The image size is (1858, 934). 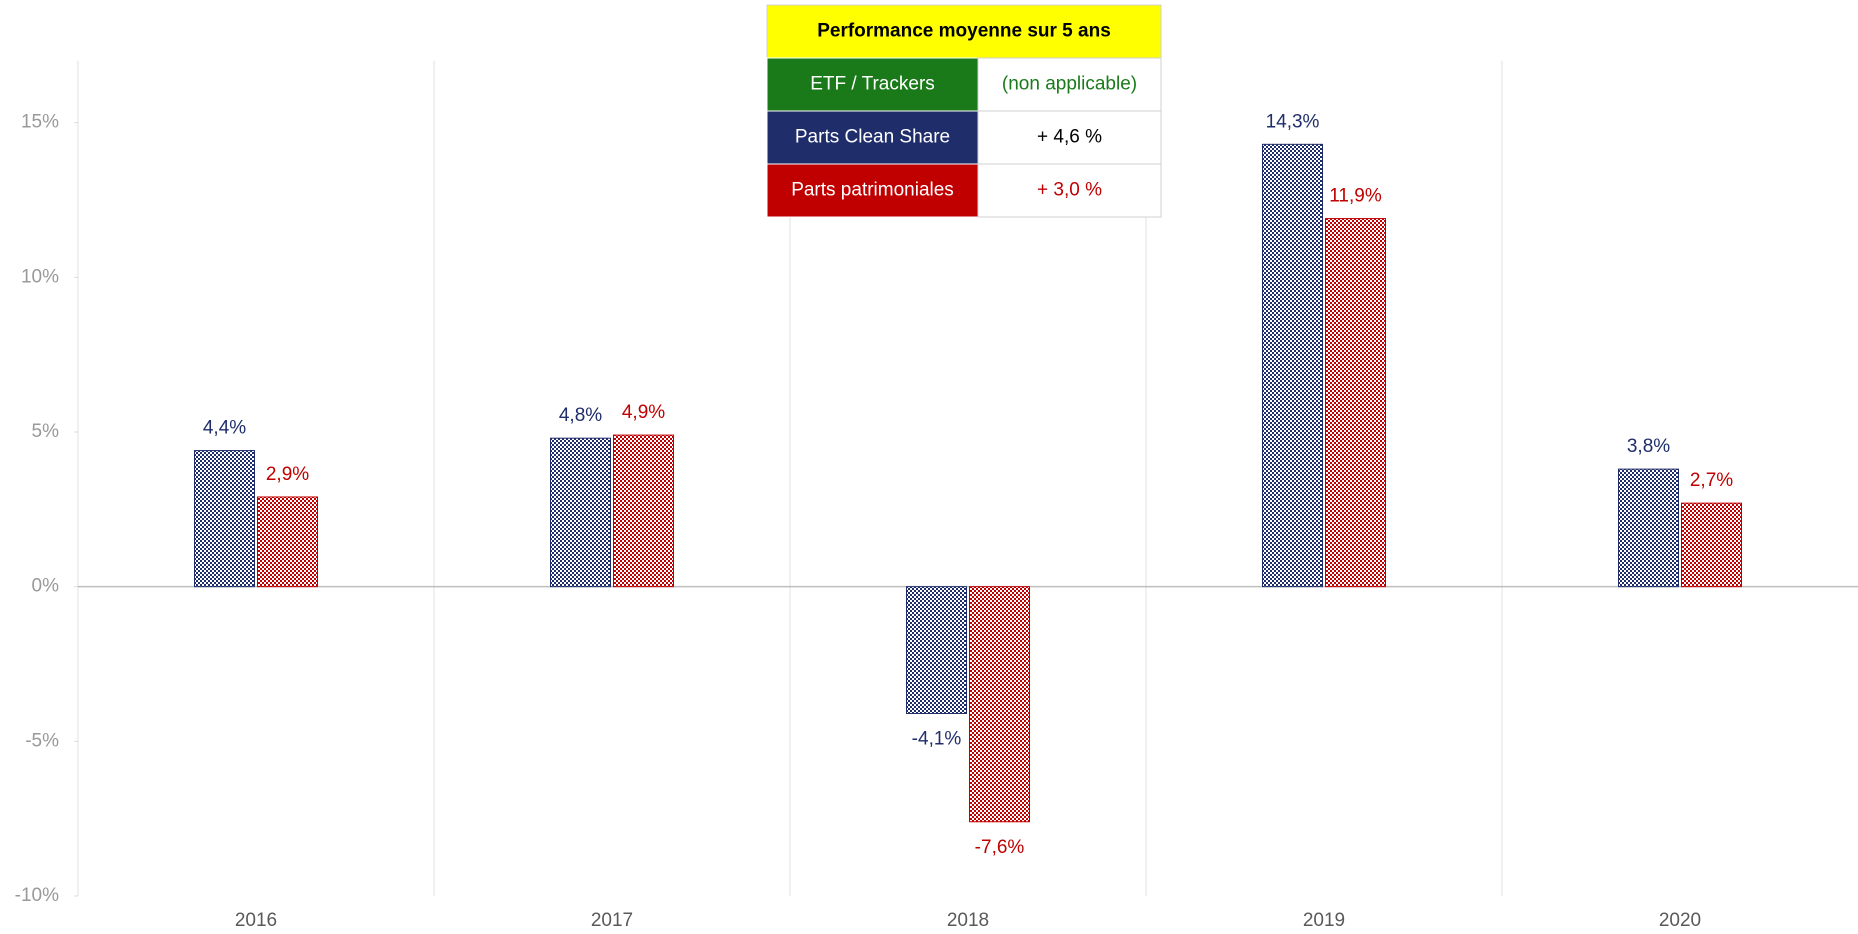 I want to click on legend-title: Performance moyenne sur 5 ans, so click(x=964, y=31).